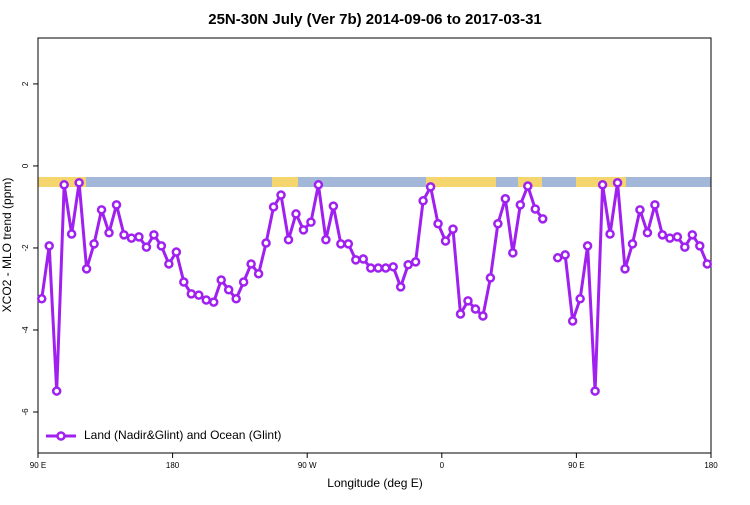 This screenshot has width=750, height=505. I want to click on x-tick-label: 90 E, so click(576, 465).